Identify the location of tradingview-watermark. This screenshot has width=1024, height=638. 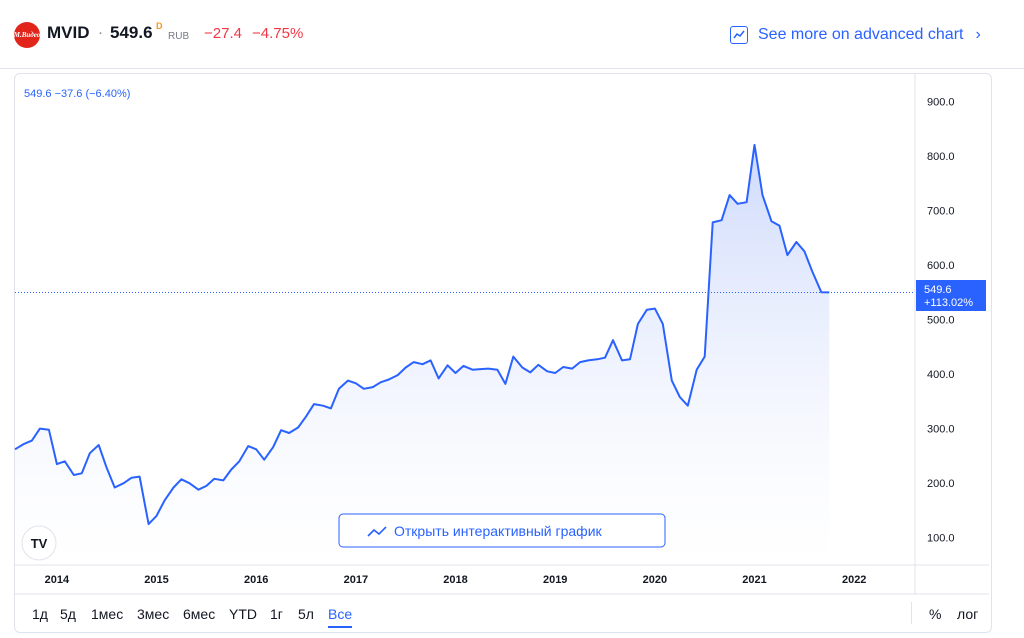
(39, 543).